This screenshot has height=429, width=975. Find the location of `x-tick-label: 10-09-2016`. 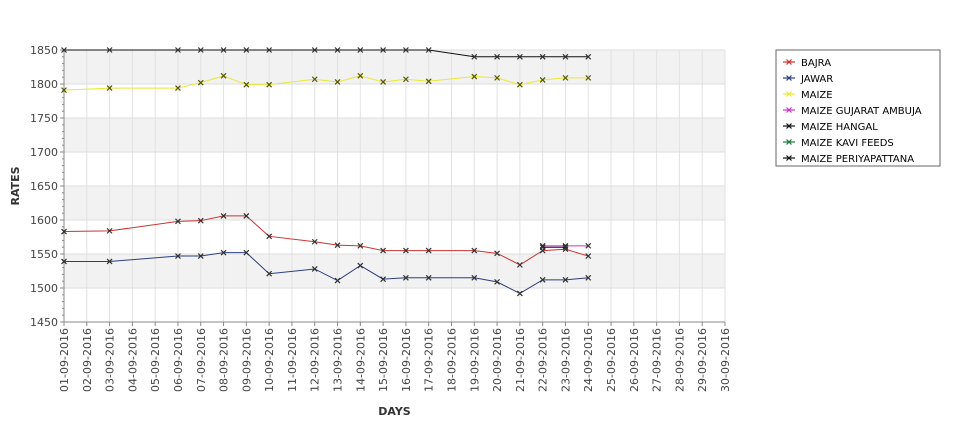

x-tick-label: 10-09-2016 is located at coordinates (269, 360).